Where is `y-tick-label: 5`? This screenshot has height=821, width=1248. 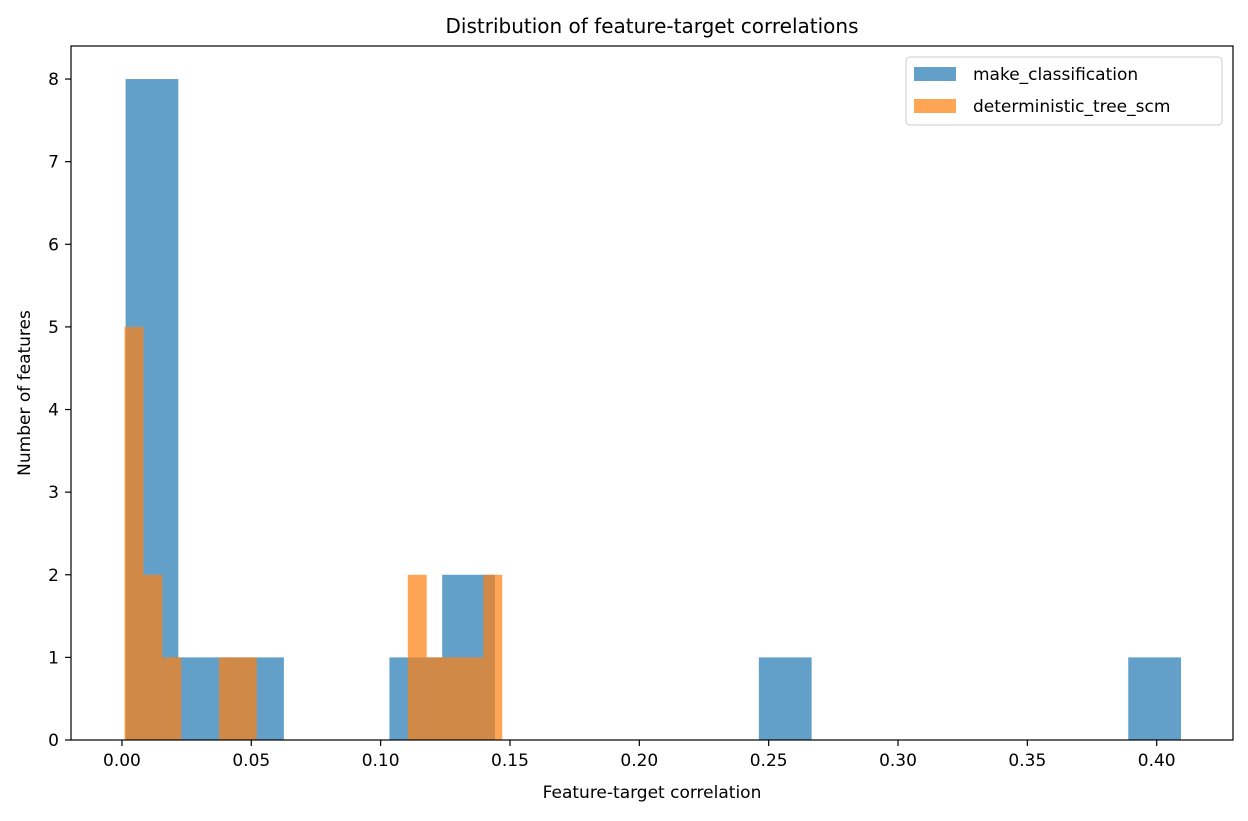
y-tick-label: 5 is located at coordinates (53, 328).